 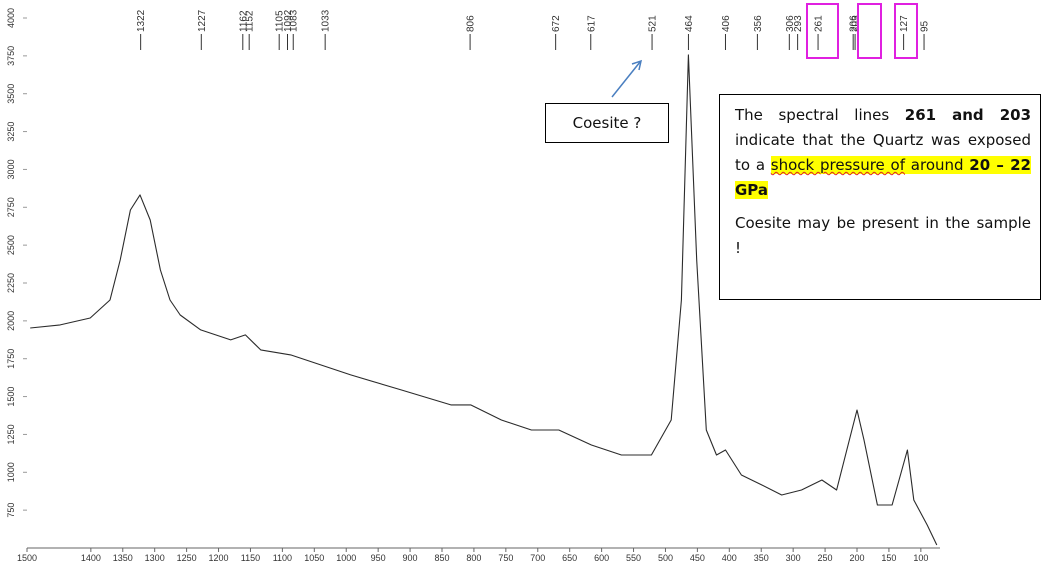 I want to click on peak-label: 203, so click(x=856, y=23).